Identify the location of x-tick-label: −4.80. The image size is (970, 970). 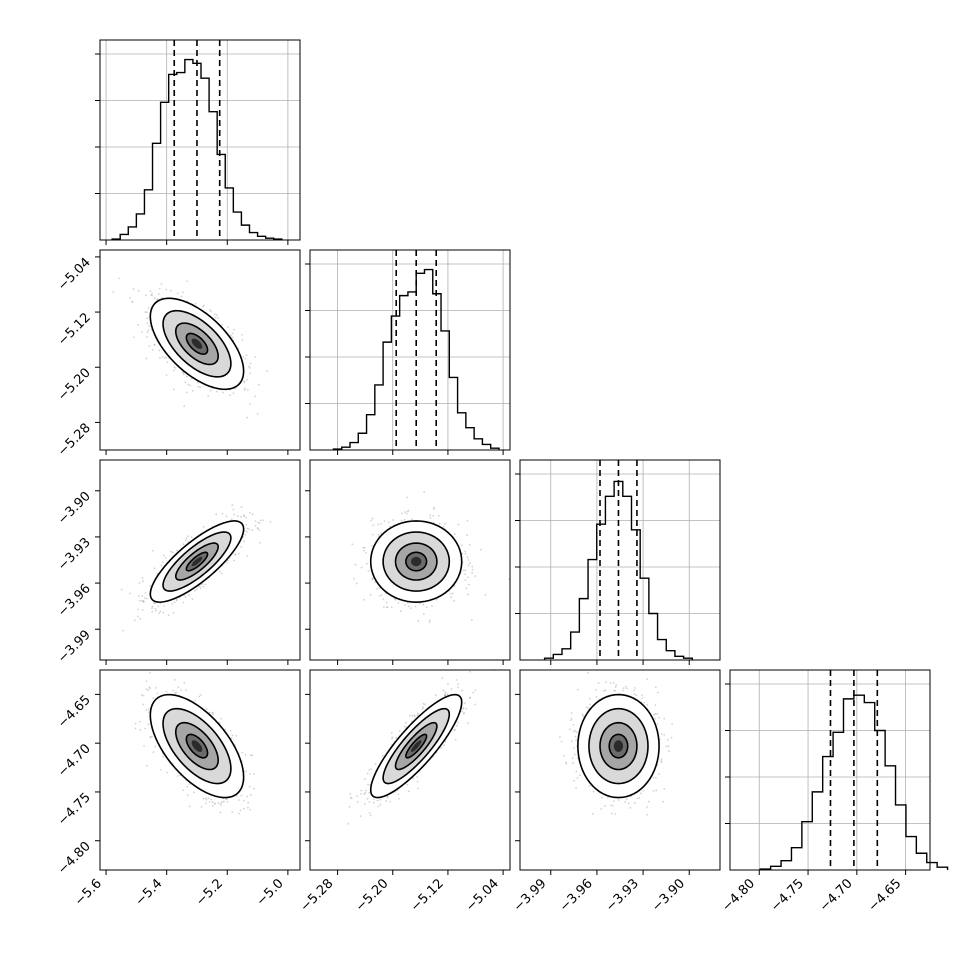
(738, 895).